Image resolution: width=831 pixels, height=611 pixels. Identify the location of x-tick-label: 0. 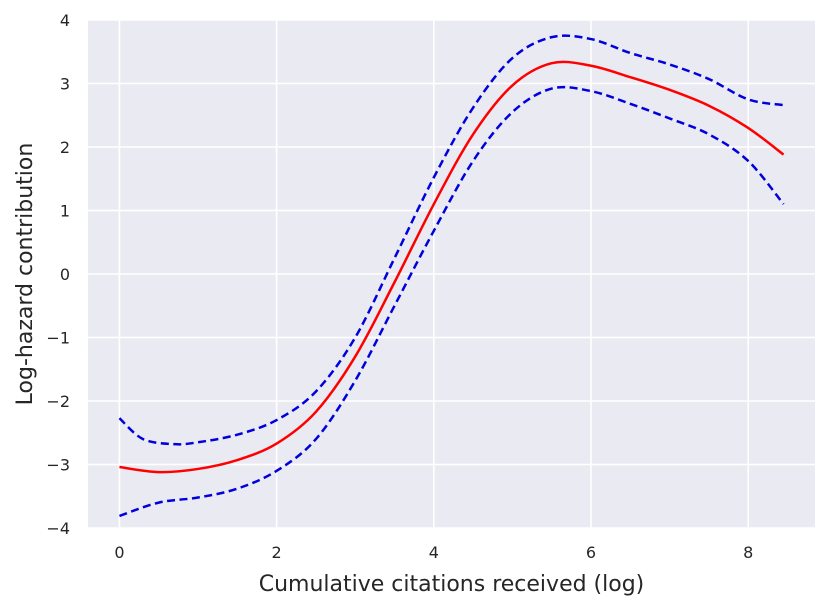
(119, 552).